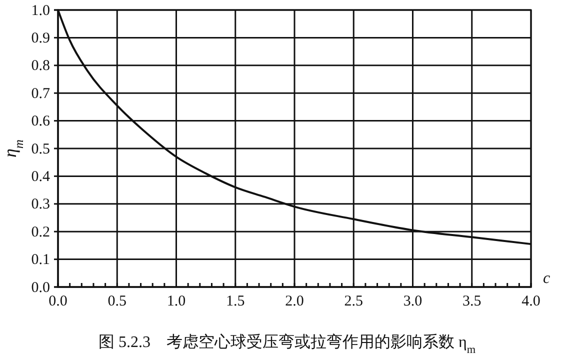 Image resolution: width=574 pixels, height=359 pixels. I want to click on x-tick-label: 4.0, so click(531, 302).